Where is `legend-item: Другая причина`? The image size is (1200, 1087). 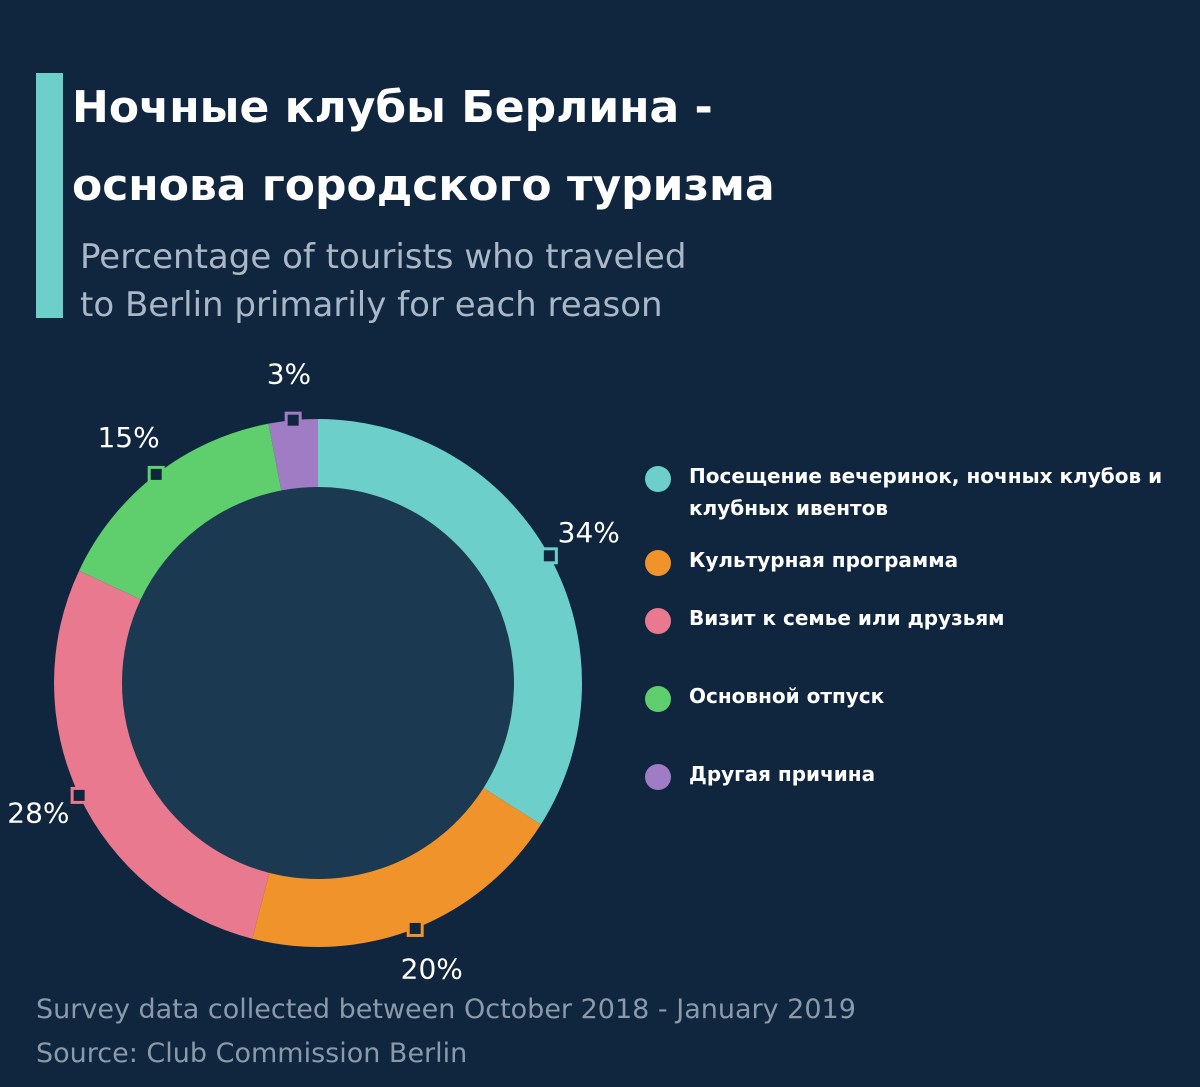 legend-item: Другая причина is located at coordinates (910, 774).